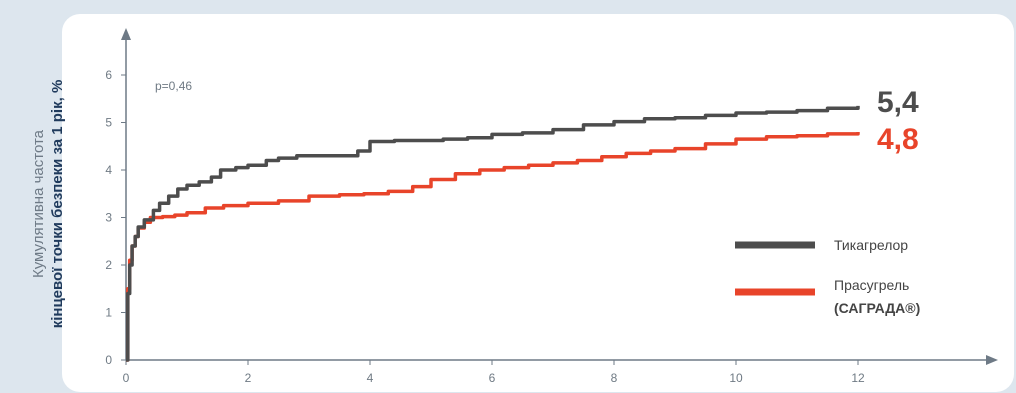  What do you see at coordinates (370, 378) in the screenshot?
I see `x-tick-label: 4` at bounding box center [370, 378].